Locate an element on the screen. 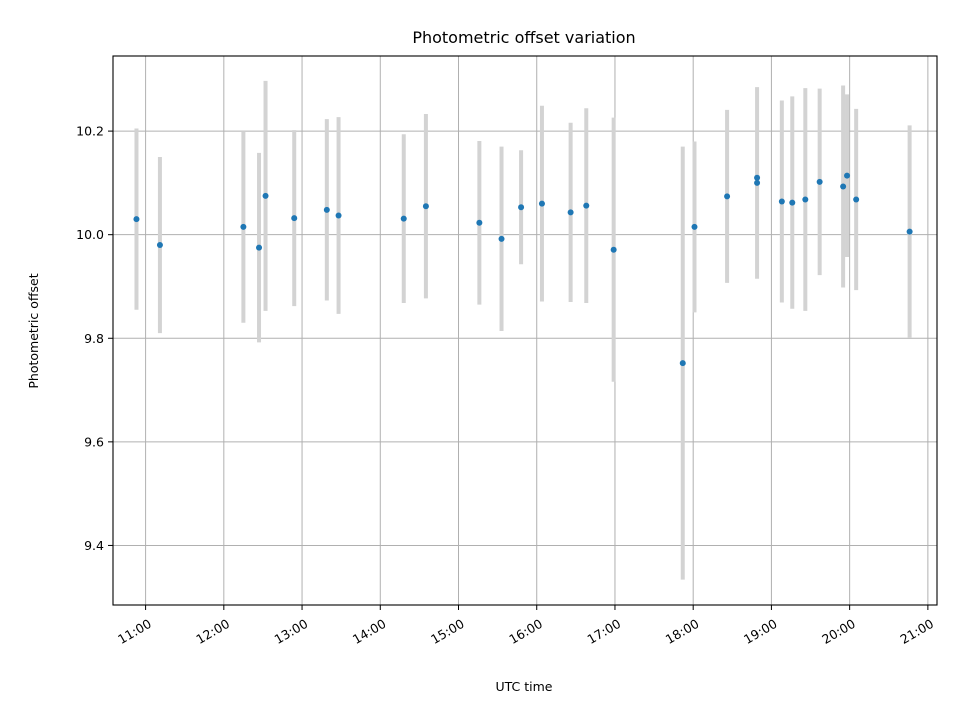 Image resolution: width=960 pixels, height=720 pixels. x-tick-label: 20:00 is located at coordinates (838, 631).